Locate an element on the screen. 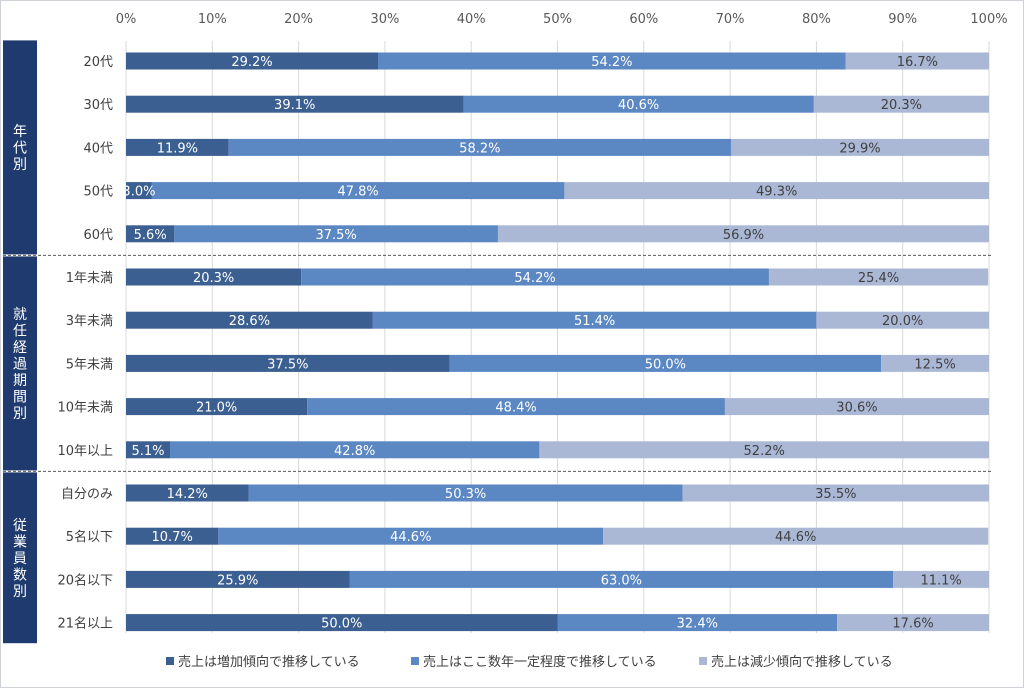  x-tick-label: 30% is located at coordinates (384, 19).